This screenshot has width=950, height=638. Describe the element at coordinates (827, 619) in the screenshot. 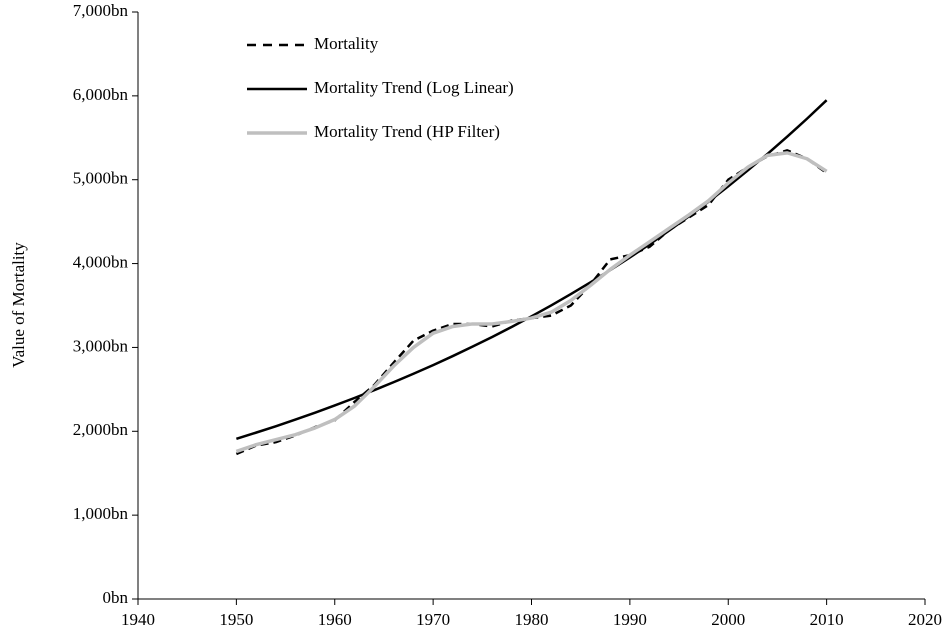

I see `x-tick-label: 2010` at that location.